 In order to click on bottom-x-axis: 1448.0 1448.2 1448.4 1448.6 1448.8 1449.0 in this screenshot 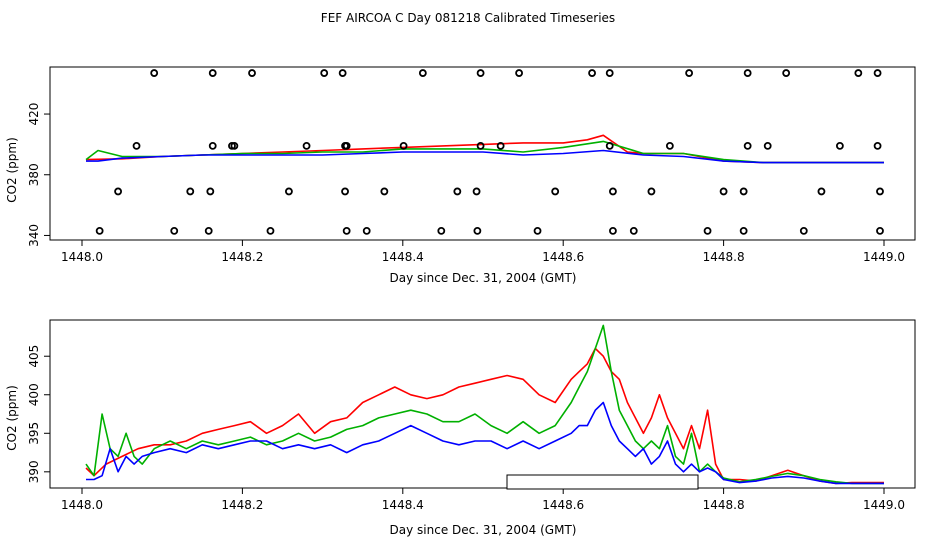, I will do `click(483, 500)`.